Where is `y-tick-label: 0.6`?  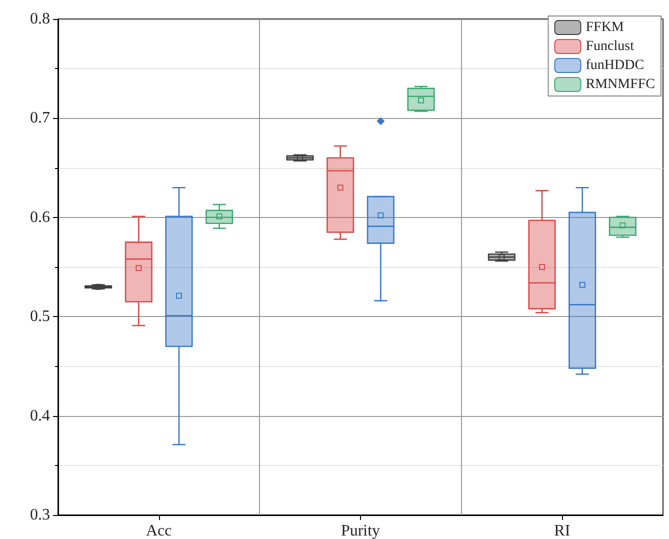
y-tick-label: 0.6 is located at coordinates (40, 217).